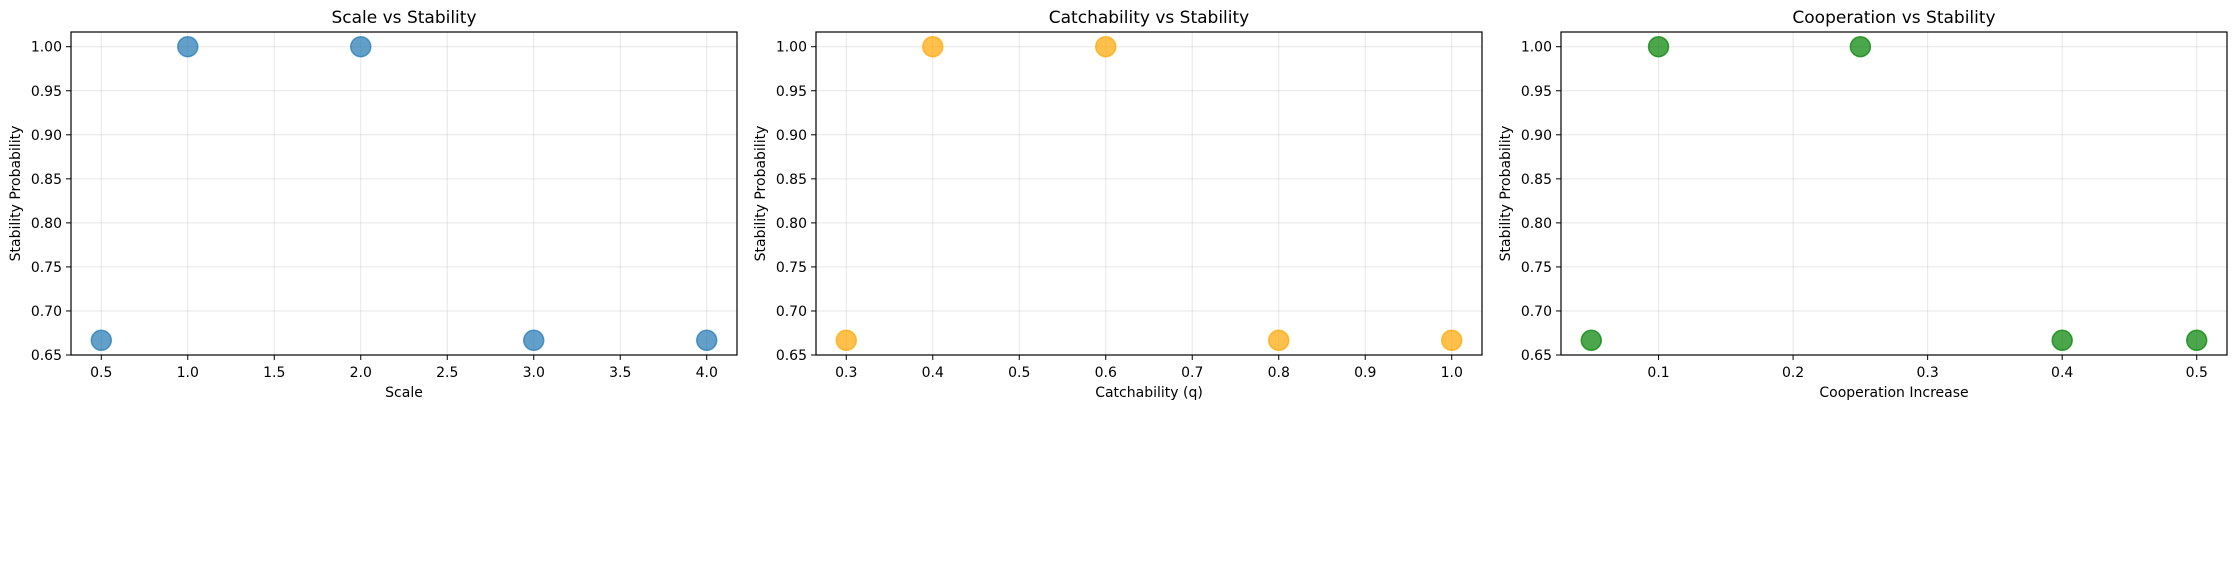  I want to click on x-tick-label: 1.5, so click(274, 373).